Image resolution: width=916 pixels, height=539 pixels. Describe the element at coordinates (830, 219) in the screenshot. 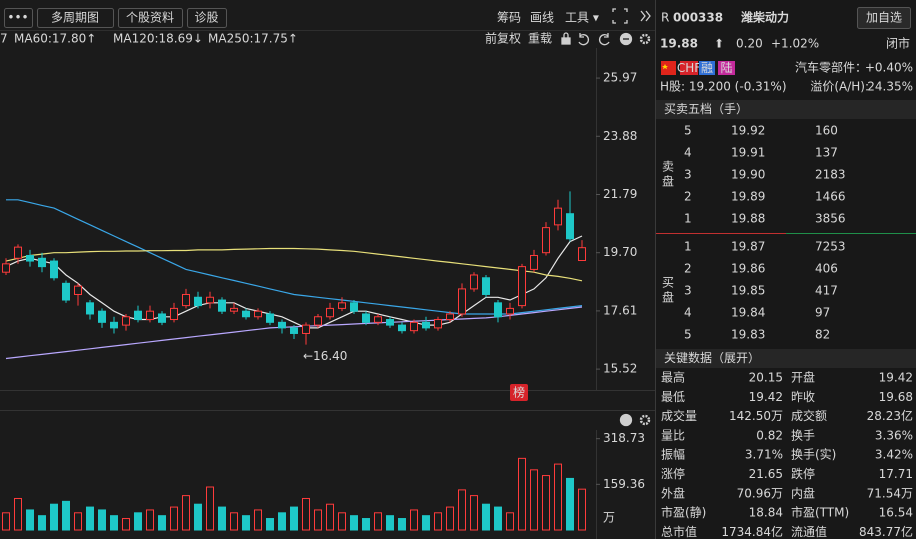

I see `book-volume: 3856` at that location.